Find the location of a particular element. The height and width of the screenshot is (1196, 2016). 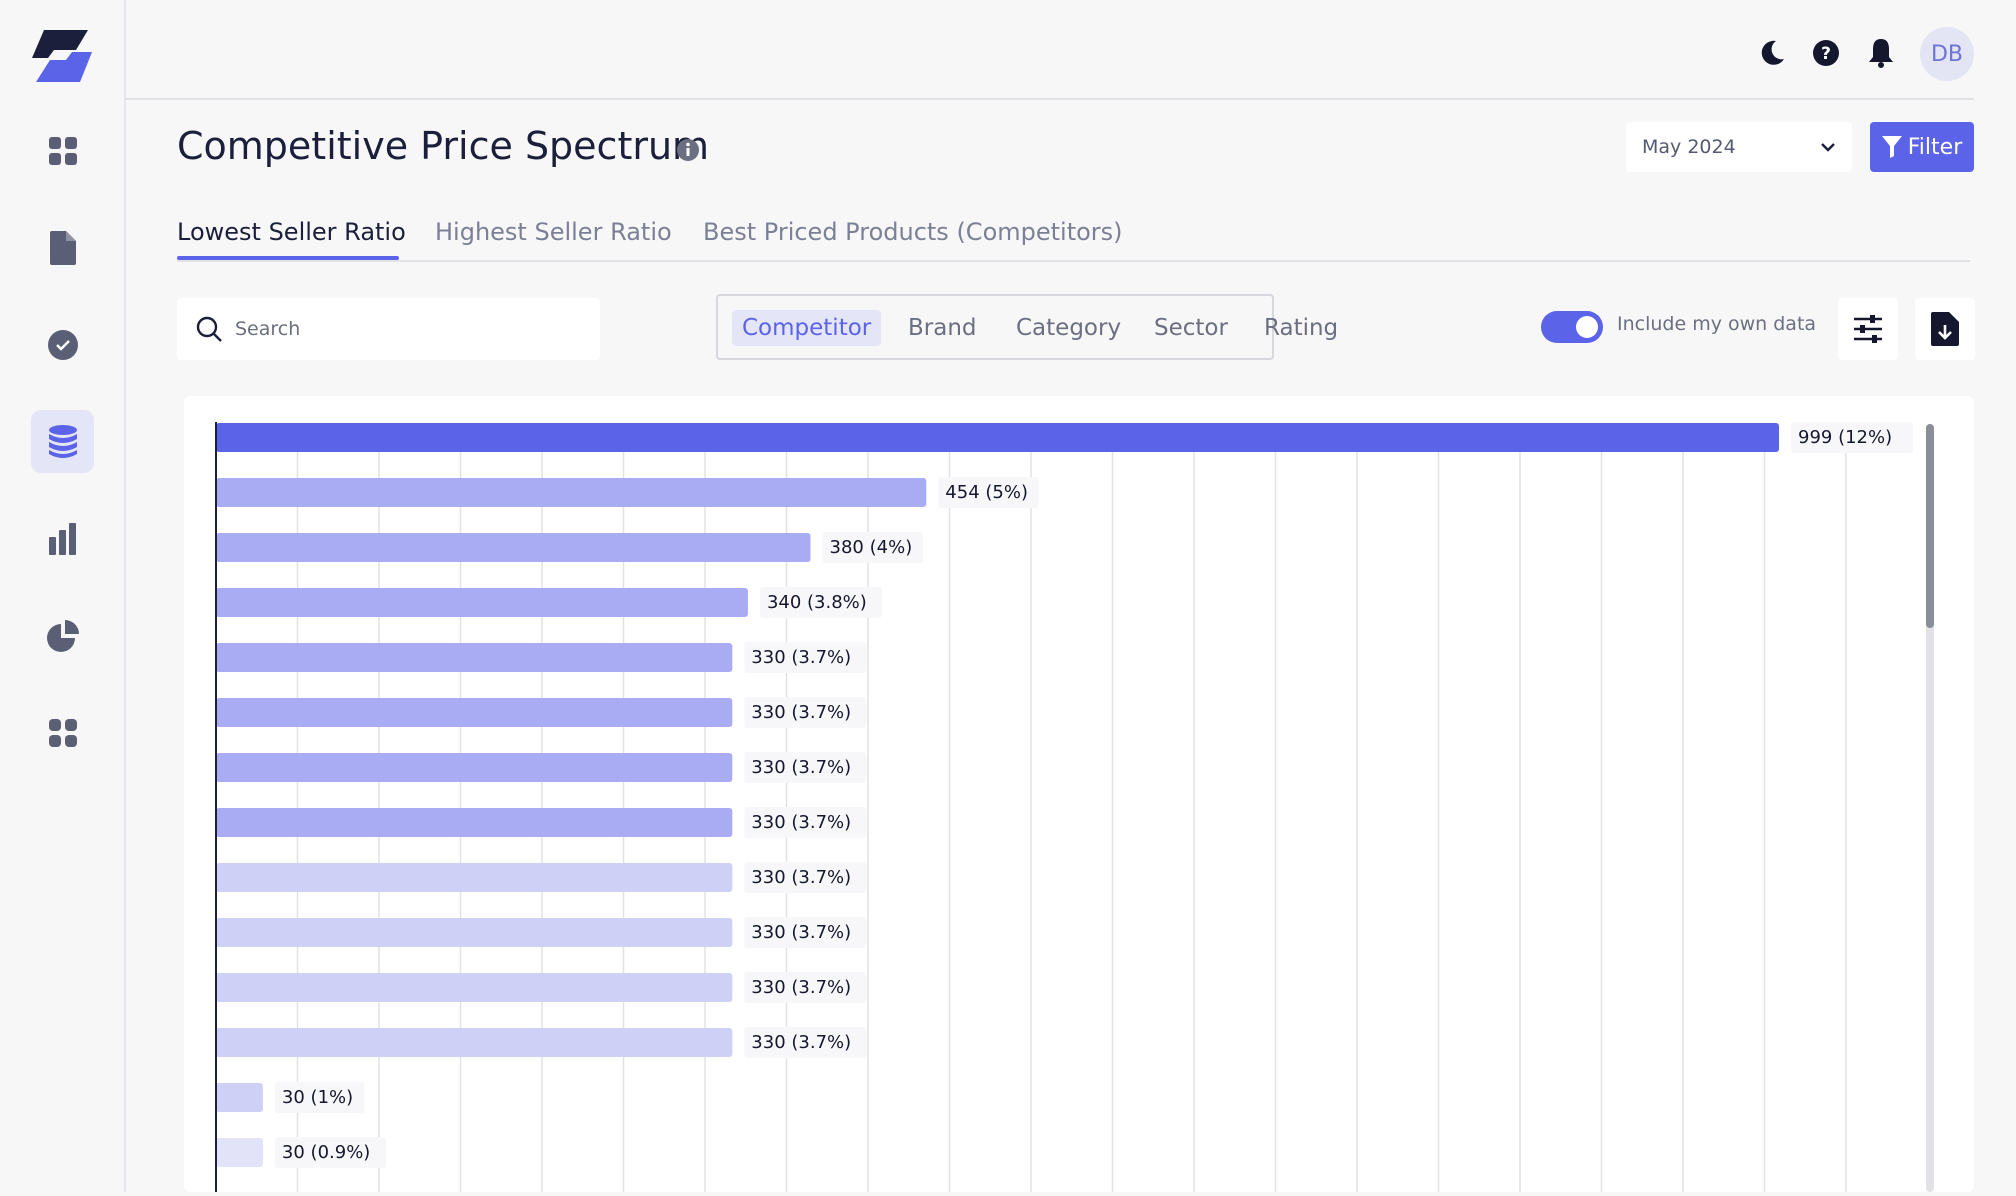

tab-lowest-seller-ratio: Lowest Seller Ratio is located at coordinates (291, 232).